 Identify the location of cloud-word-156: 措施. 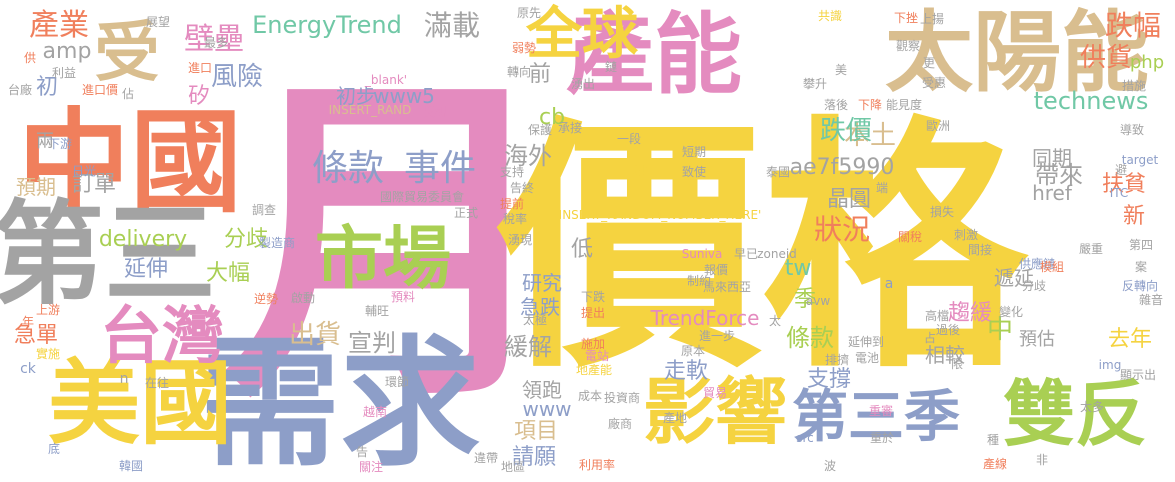
(1134, 86).